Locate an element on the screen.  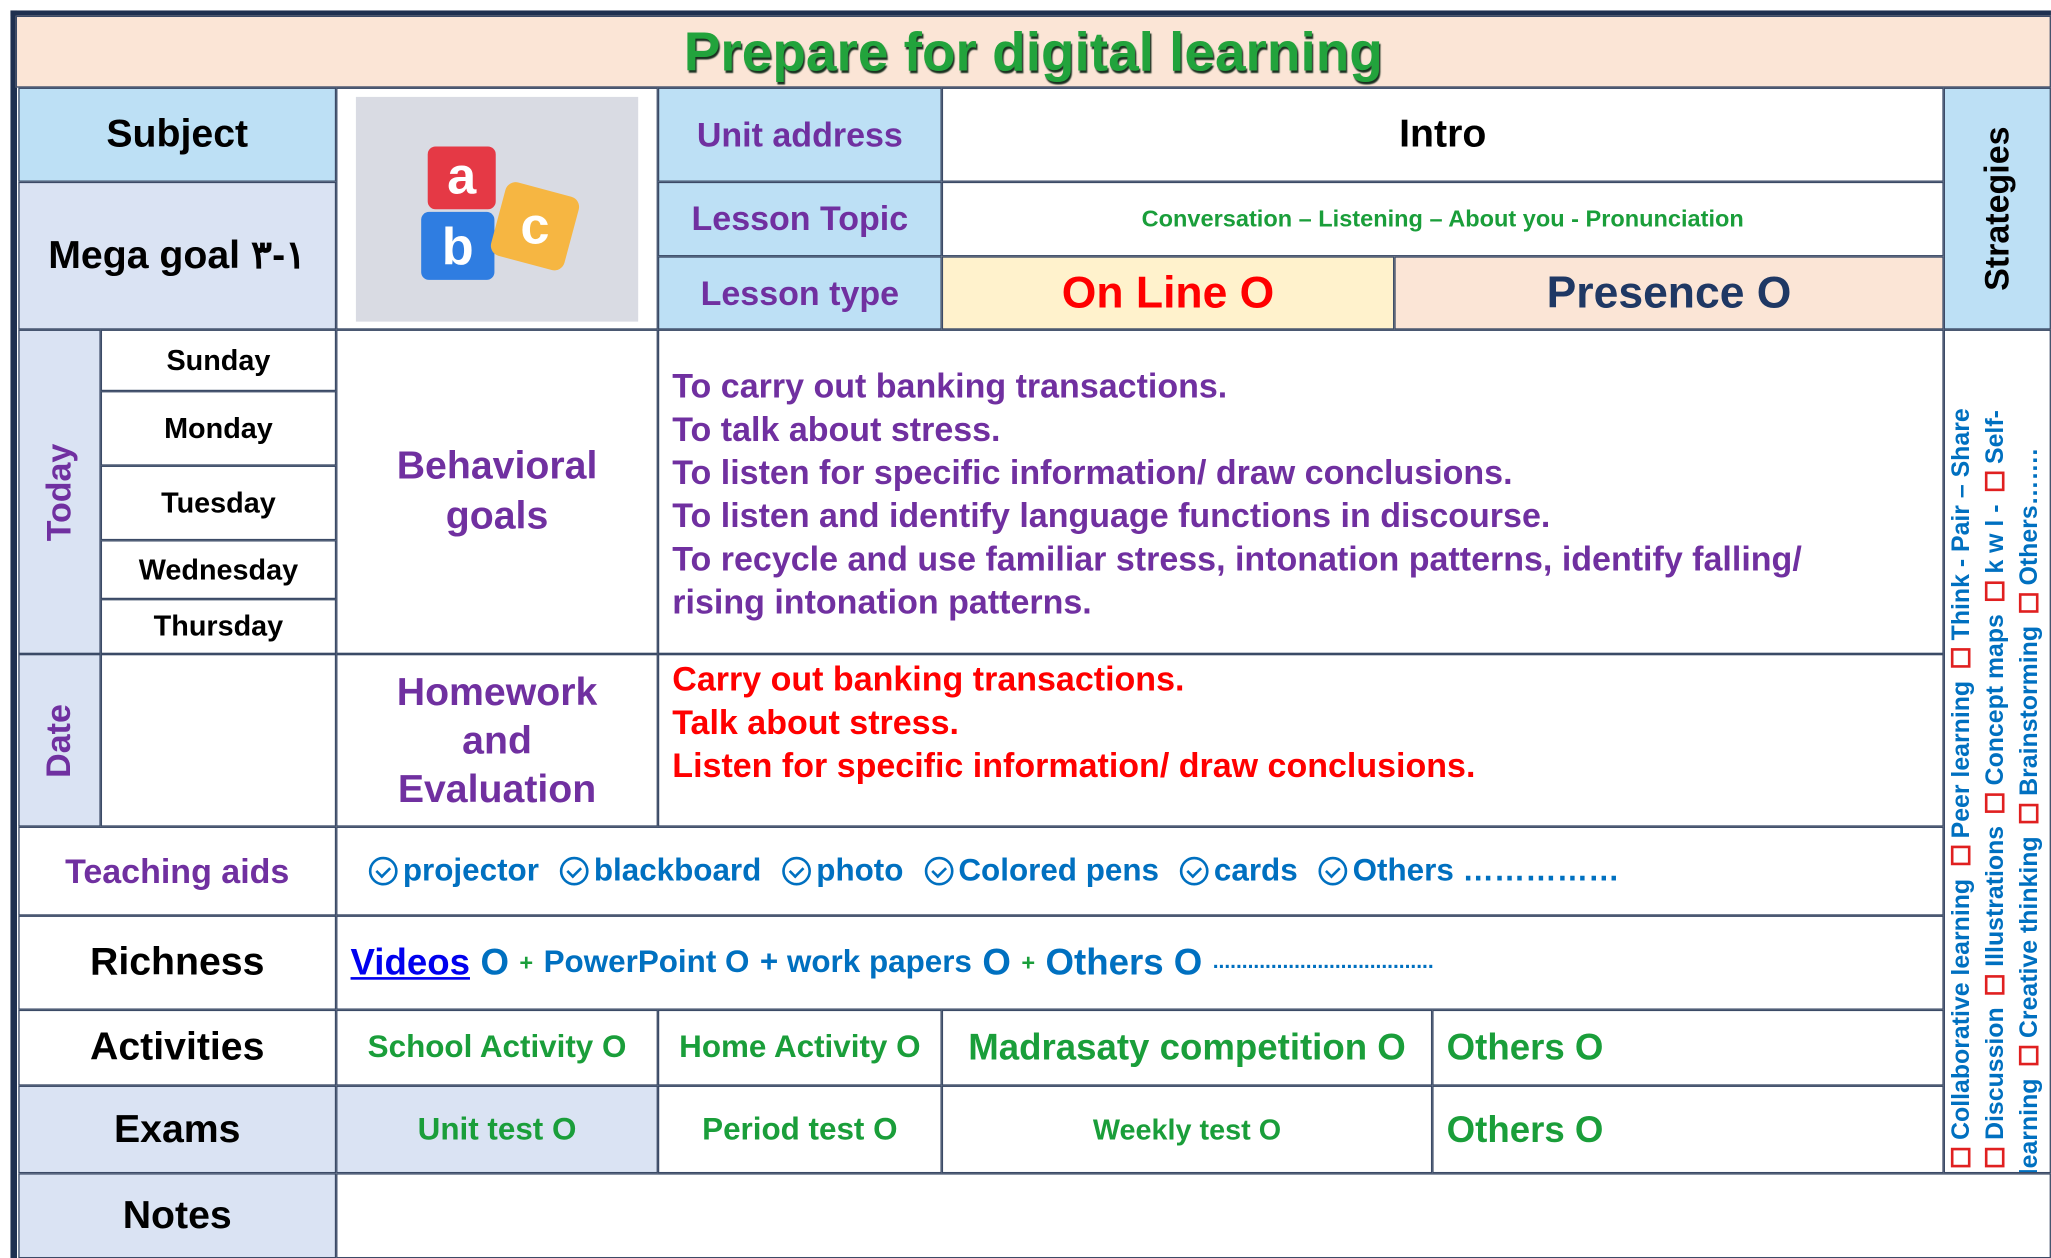
aid: cards is located at coordinates (1255, 870).